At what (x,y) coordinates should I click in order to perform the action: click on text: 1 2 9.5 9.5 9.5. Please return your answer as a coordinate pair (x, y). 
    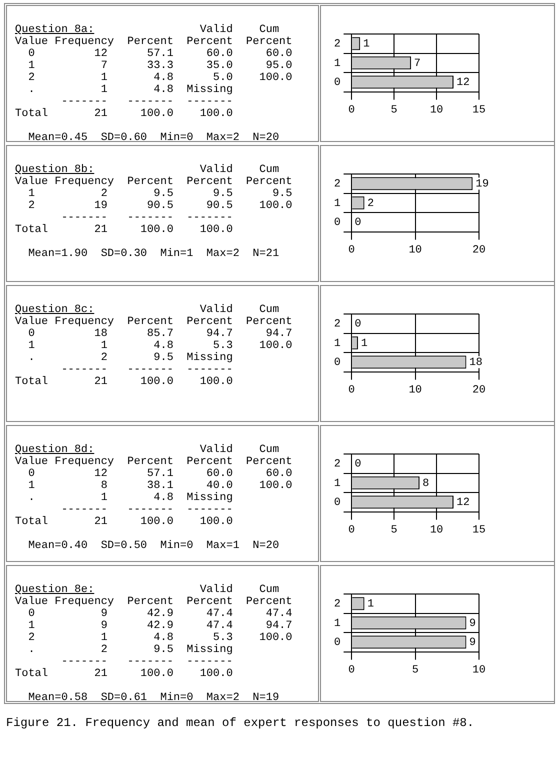
    Looking at the image, I should click on (160, 194).